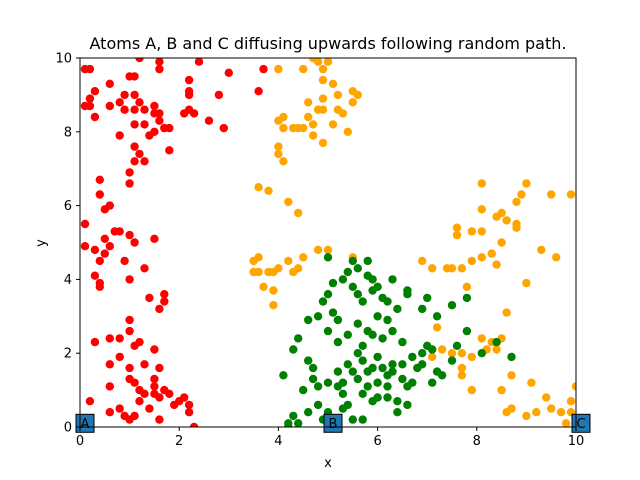 The image size is (640, 480). What do you see at coordinates (68, 132) in the screenshot?
I see `y-tick-label-4: 8` at bounding box center [68, 132].